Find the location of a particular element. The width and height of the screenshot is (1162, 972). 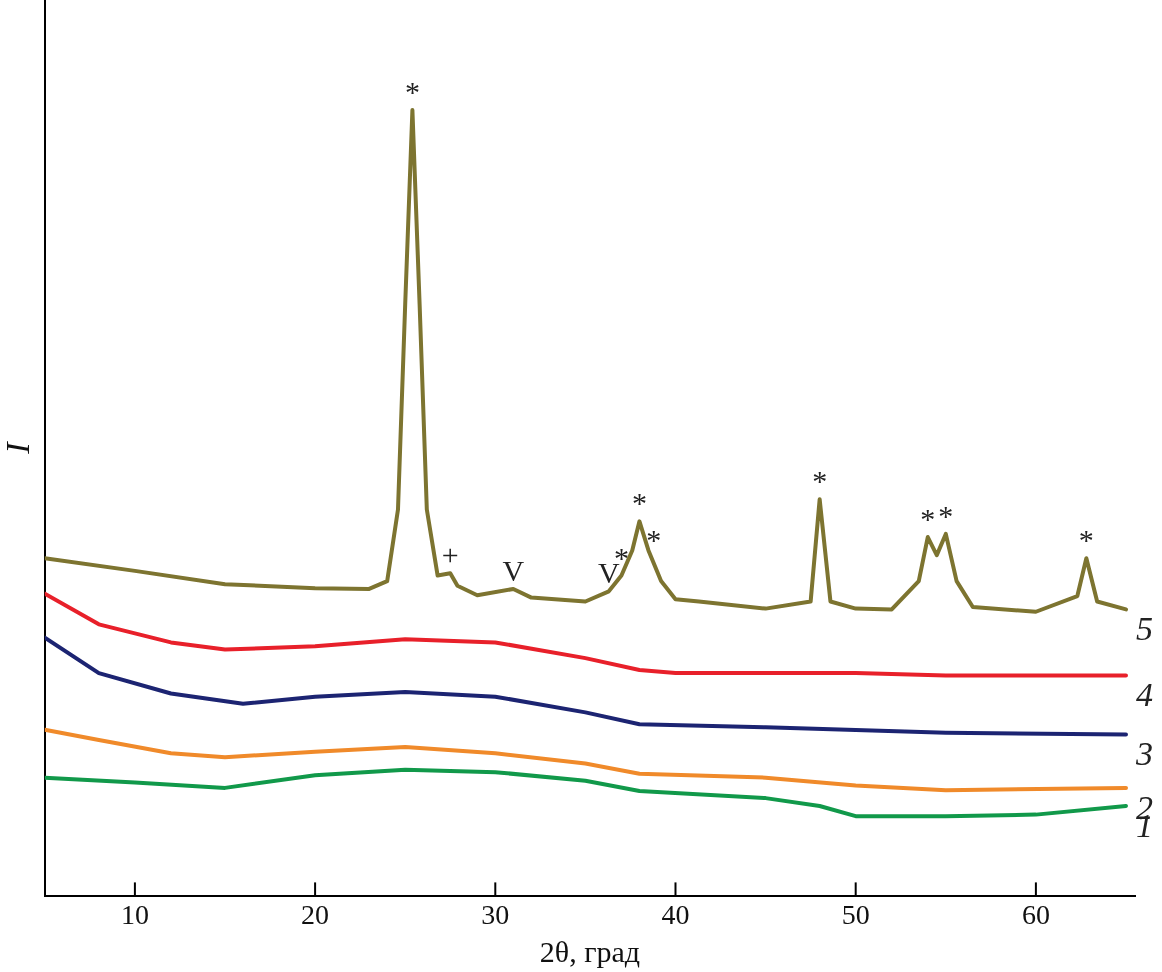

x-tick-label: 60 is located at coordinates (1035, 914).